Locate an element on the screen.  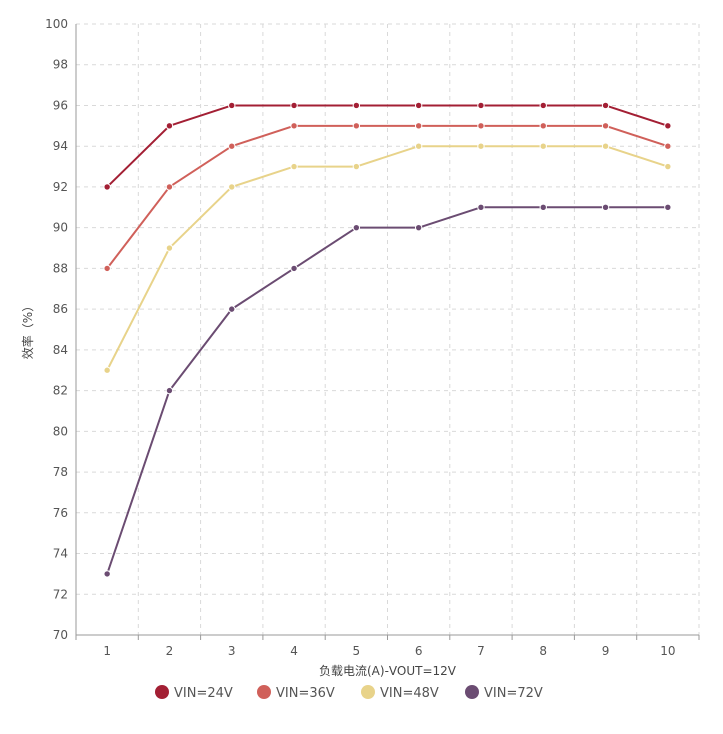
y-tick-label: 78 is located at coordinates (60, 472).